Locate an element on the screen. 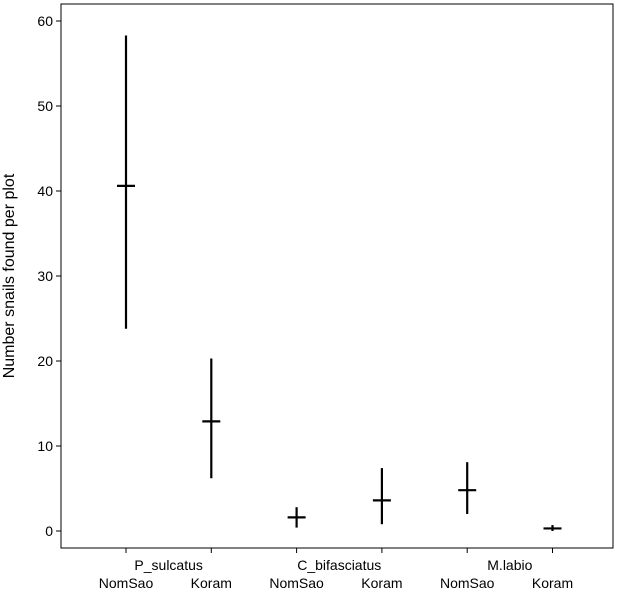 The height and width of the screenshot is (593, 617). y-axis: 0 10 20 30 40 50 60 is located at coordinates (49, 276).